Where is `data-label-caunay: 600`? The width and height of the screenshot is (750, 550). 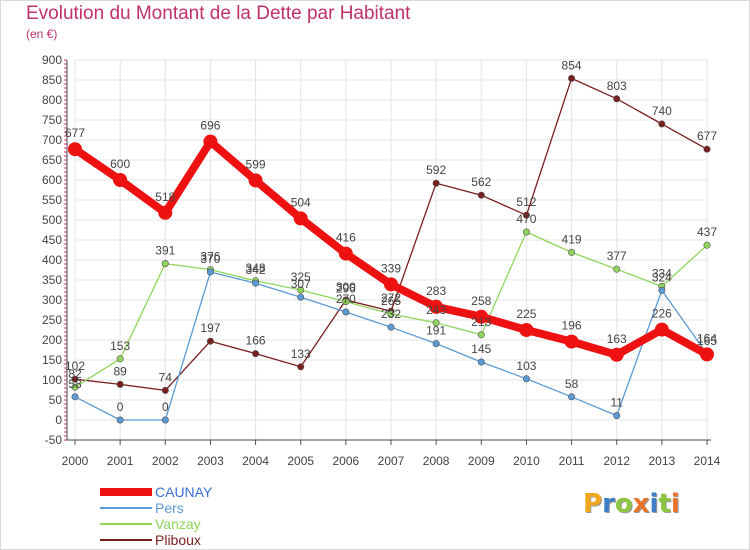 data-label-caunay: 600 is located at coordinates (120, 164).